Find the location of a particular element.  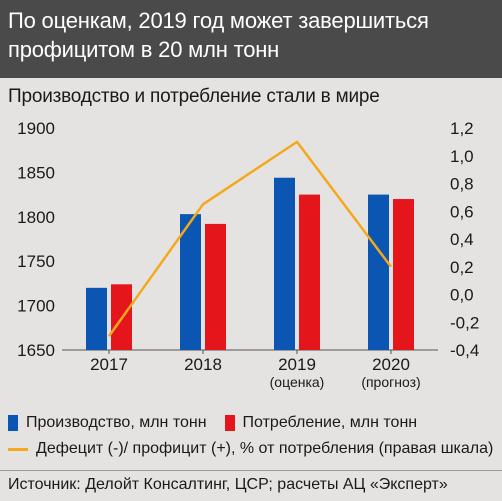

x-tick-note-3: (прогноз) is located at coordinates (390, 382).